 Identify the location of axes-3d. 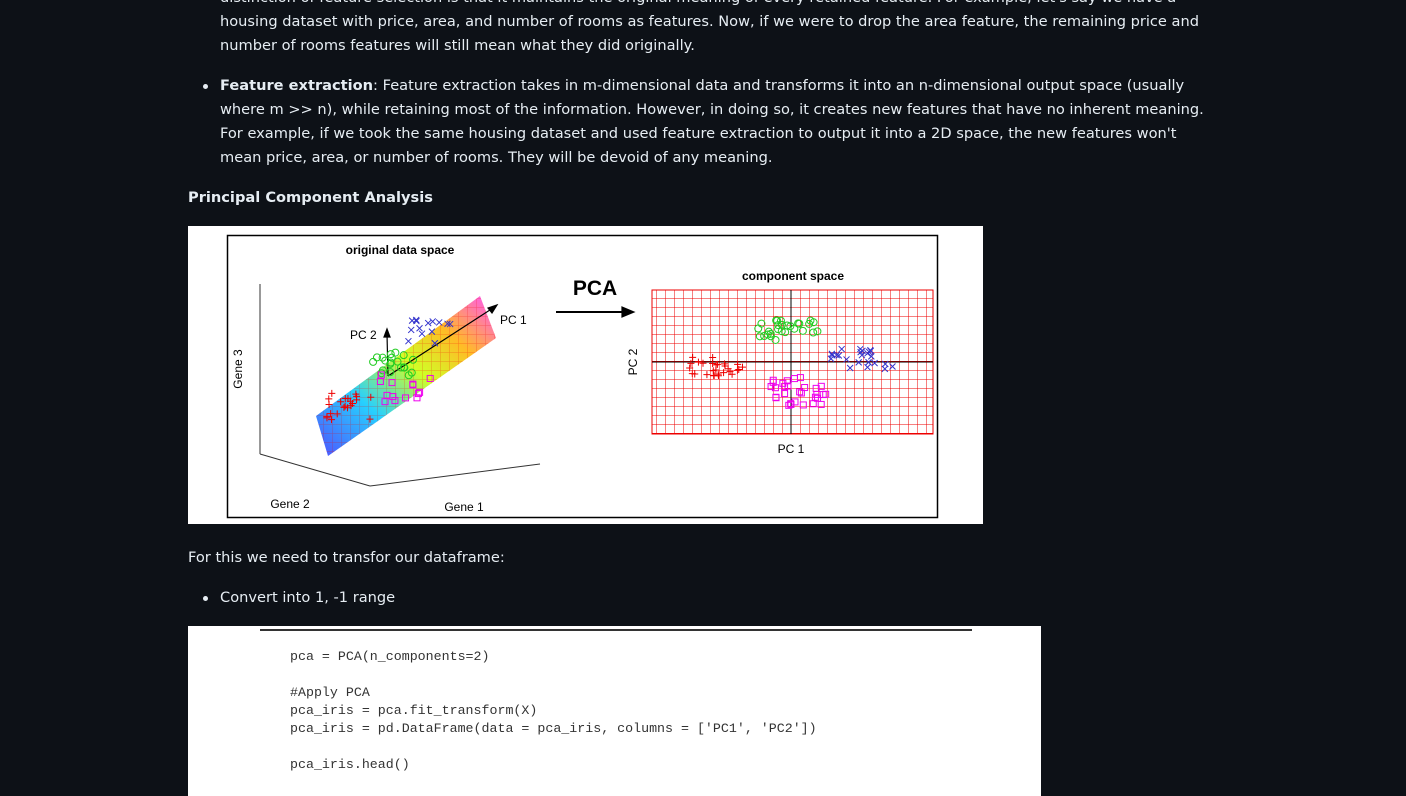
(400, 385).